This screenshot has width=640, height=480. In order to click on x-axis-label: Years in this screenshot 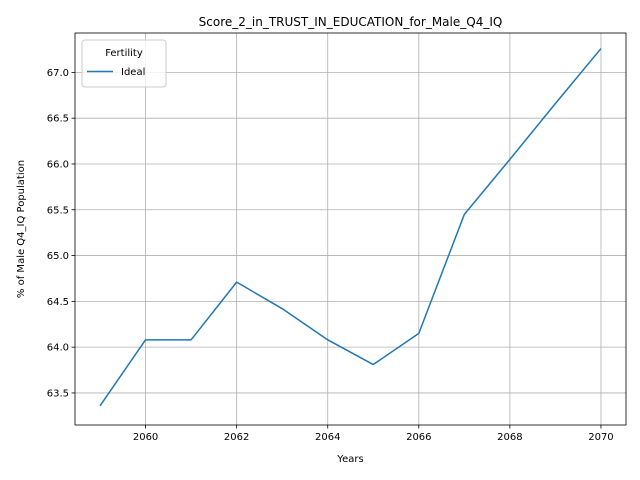, I will do `click(349, 459)`.